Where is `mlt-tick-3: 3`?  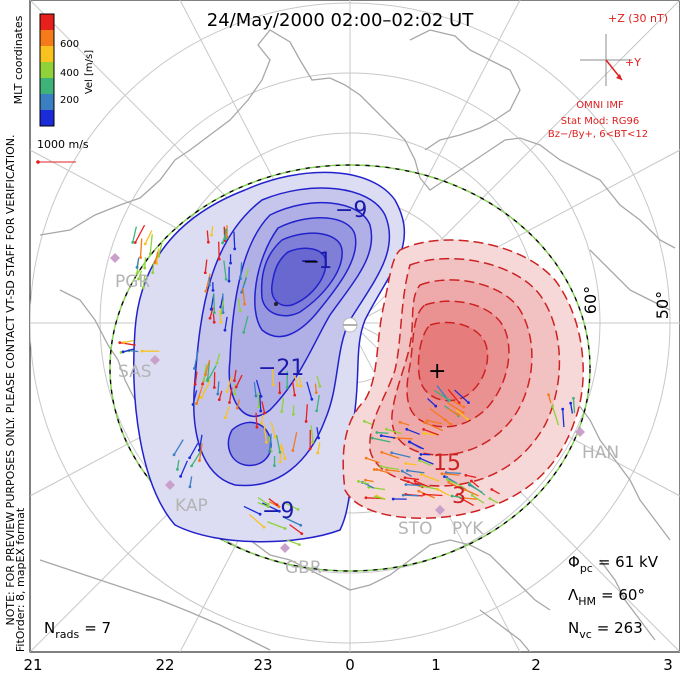
mlt-tick-3: 3 is located at coordinates (668, 665).